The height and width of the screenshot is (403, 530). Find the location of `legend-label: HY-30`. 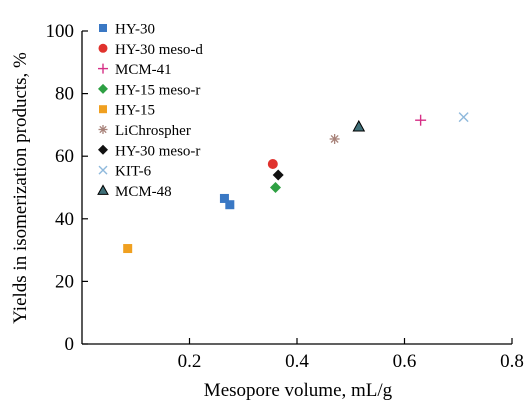

legend-label: HY-30 is located at coordinates (135, 30).